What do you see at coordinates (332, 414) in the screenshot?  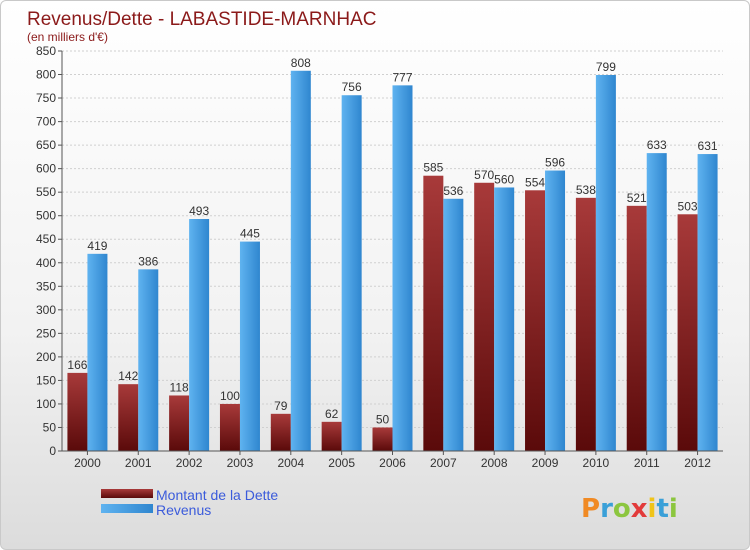 I see `data-label-debt: 62` at bounding box center [332, 414].